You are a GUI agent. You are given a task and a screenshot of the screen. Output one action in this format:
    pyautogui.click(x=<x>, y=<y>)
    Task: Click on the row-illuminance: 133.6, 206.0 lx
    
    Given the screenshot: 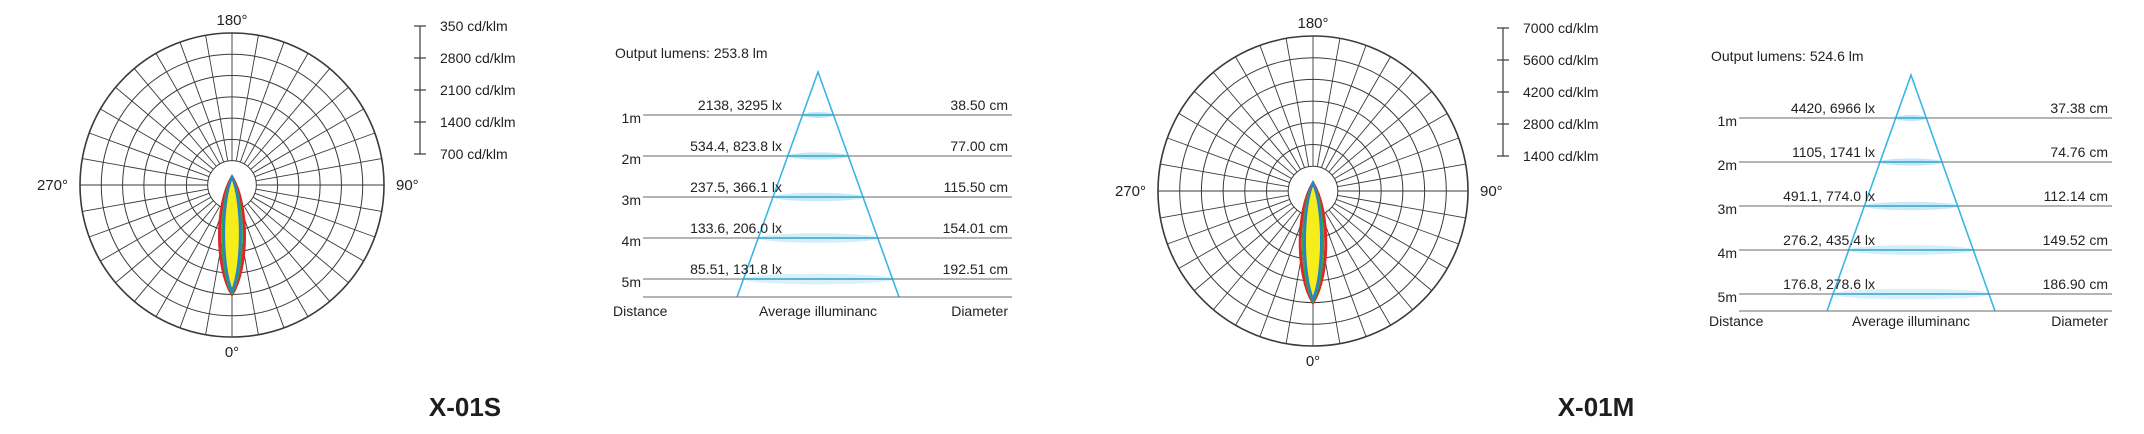 What is the action you would take?
    pyautogui.click(x=736, y=228)
    